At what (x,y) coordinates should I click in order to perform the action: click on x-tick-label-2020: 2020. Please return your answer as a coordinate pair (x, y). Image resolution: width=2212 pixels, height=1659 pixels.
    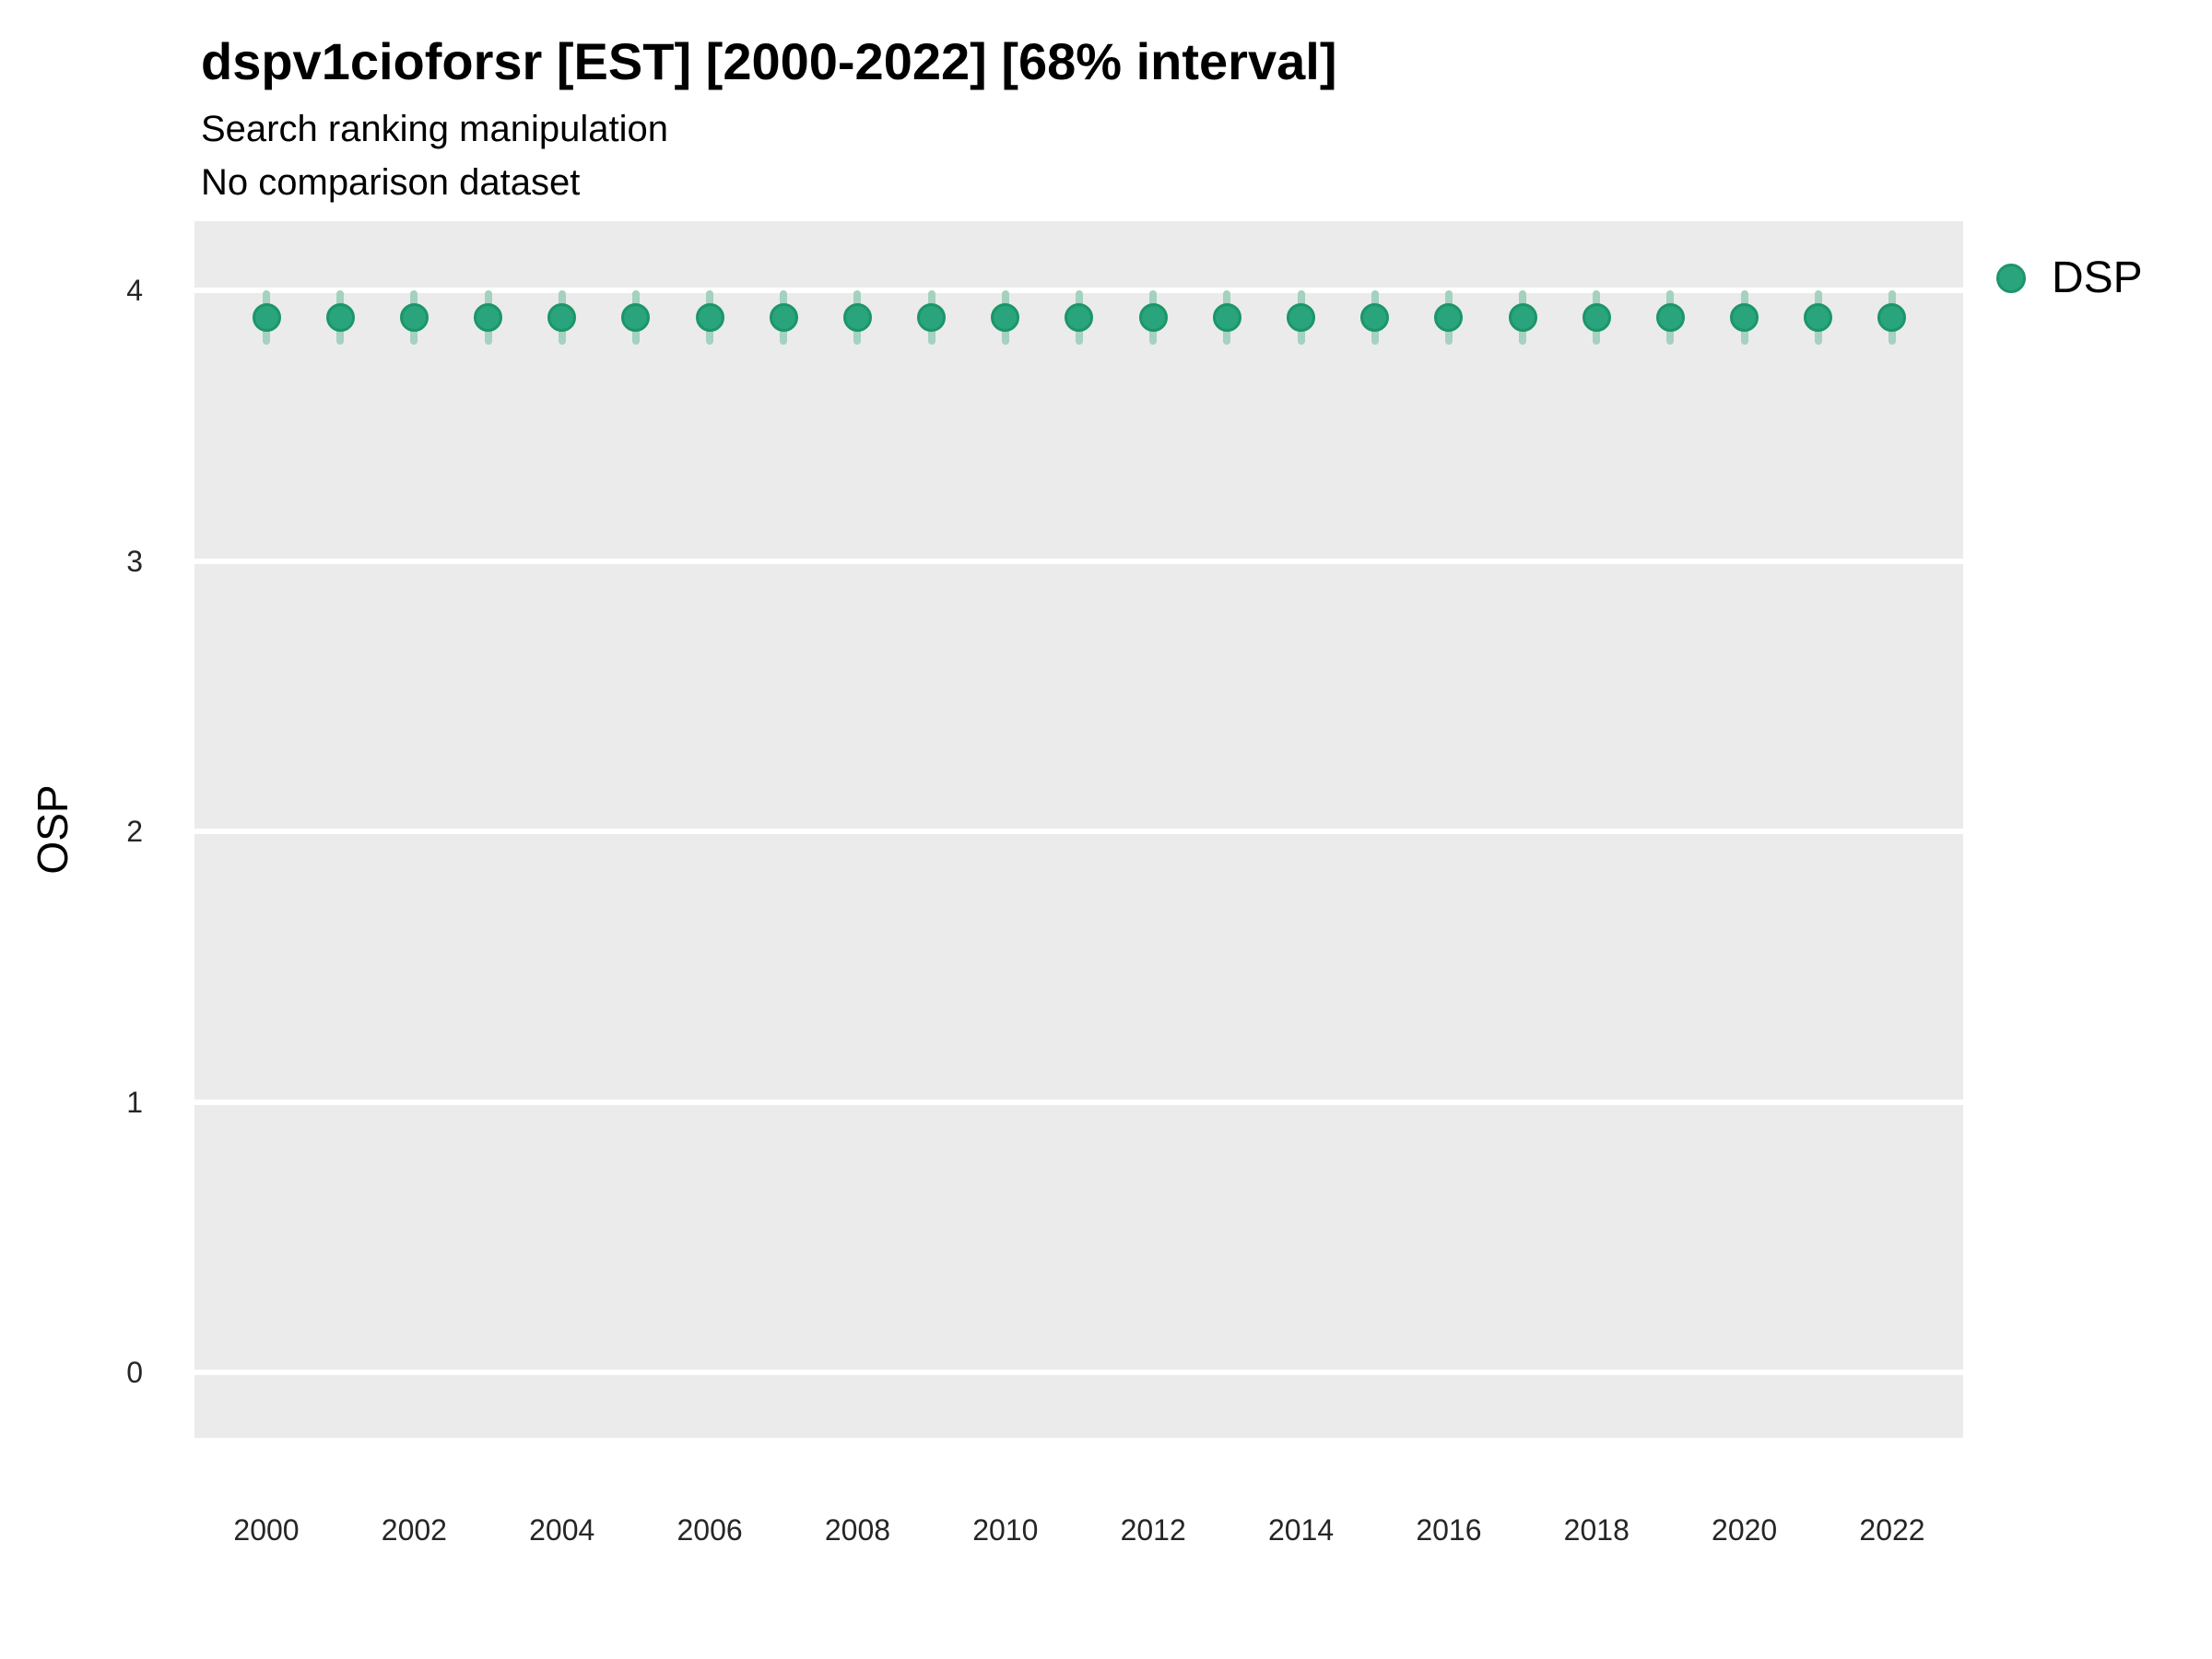
    Looking at the image, I should click on (1745, 1530).